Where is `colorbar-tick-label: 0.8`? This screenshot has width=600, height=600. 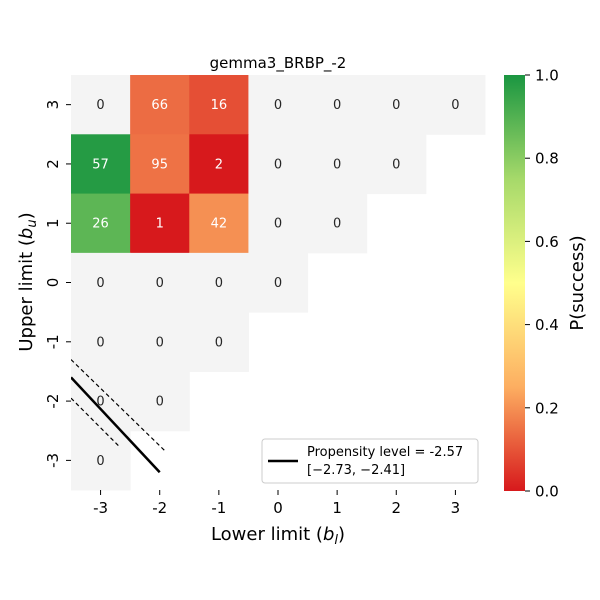
colorbar-tick-label: 0.8 is located at coordinates (547, 159).